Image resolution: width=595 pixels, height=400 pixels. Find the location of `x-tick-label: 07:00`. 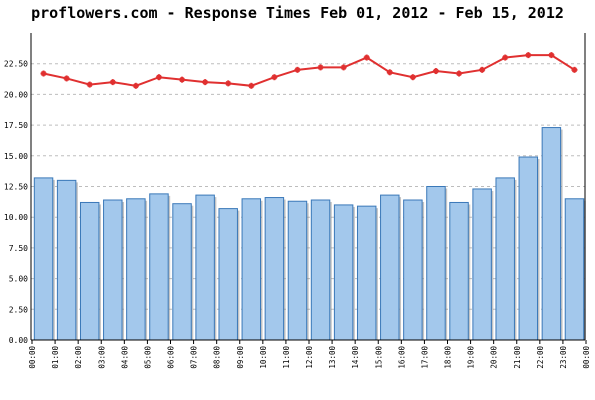

x-tick-label: 07:00 is located at coordinates (194, 357).